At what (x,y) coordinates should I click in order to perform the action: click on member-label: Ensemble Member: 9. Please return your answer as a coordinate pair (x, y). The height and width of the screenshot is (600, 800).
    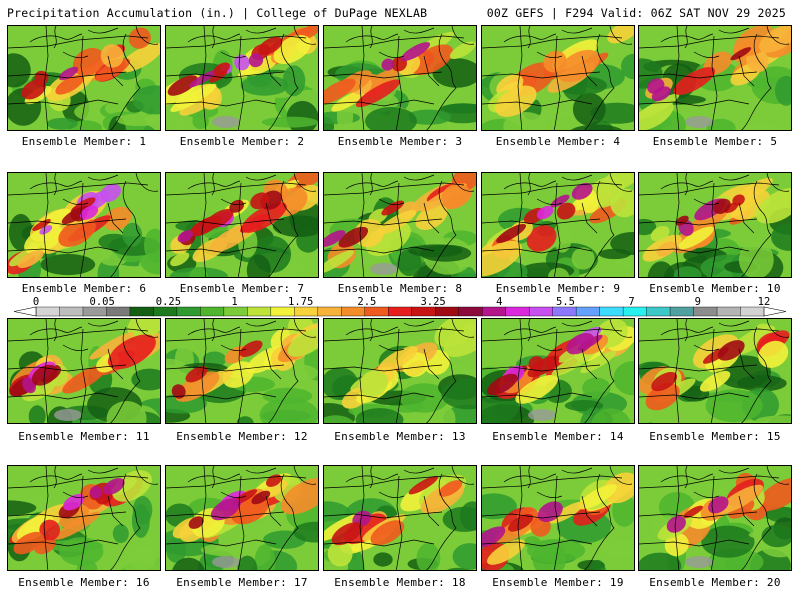
    Looking at the image, I should click on (558, 288).